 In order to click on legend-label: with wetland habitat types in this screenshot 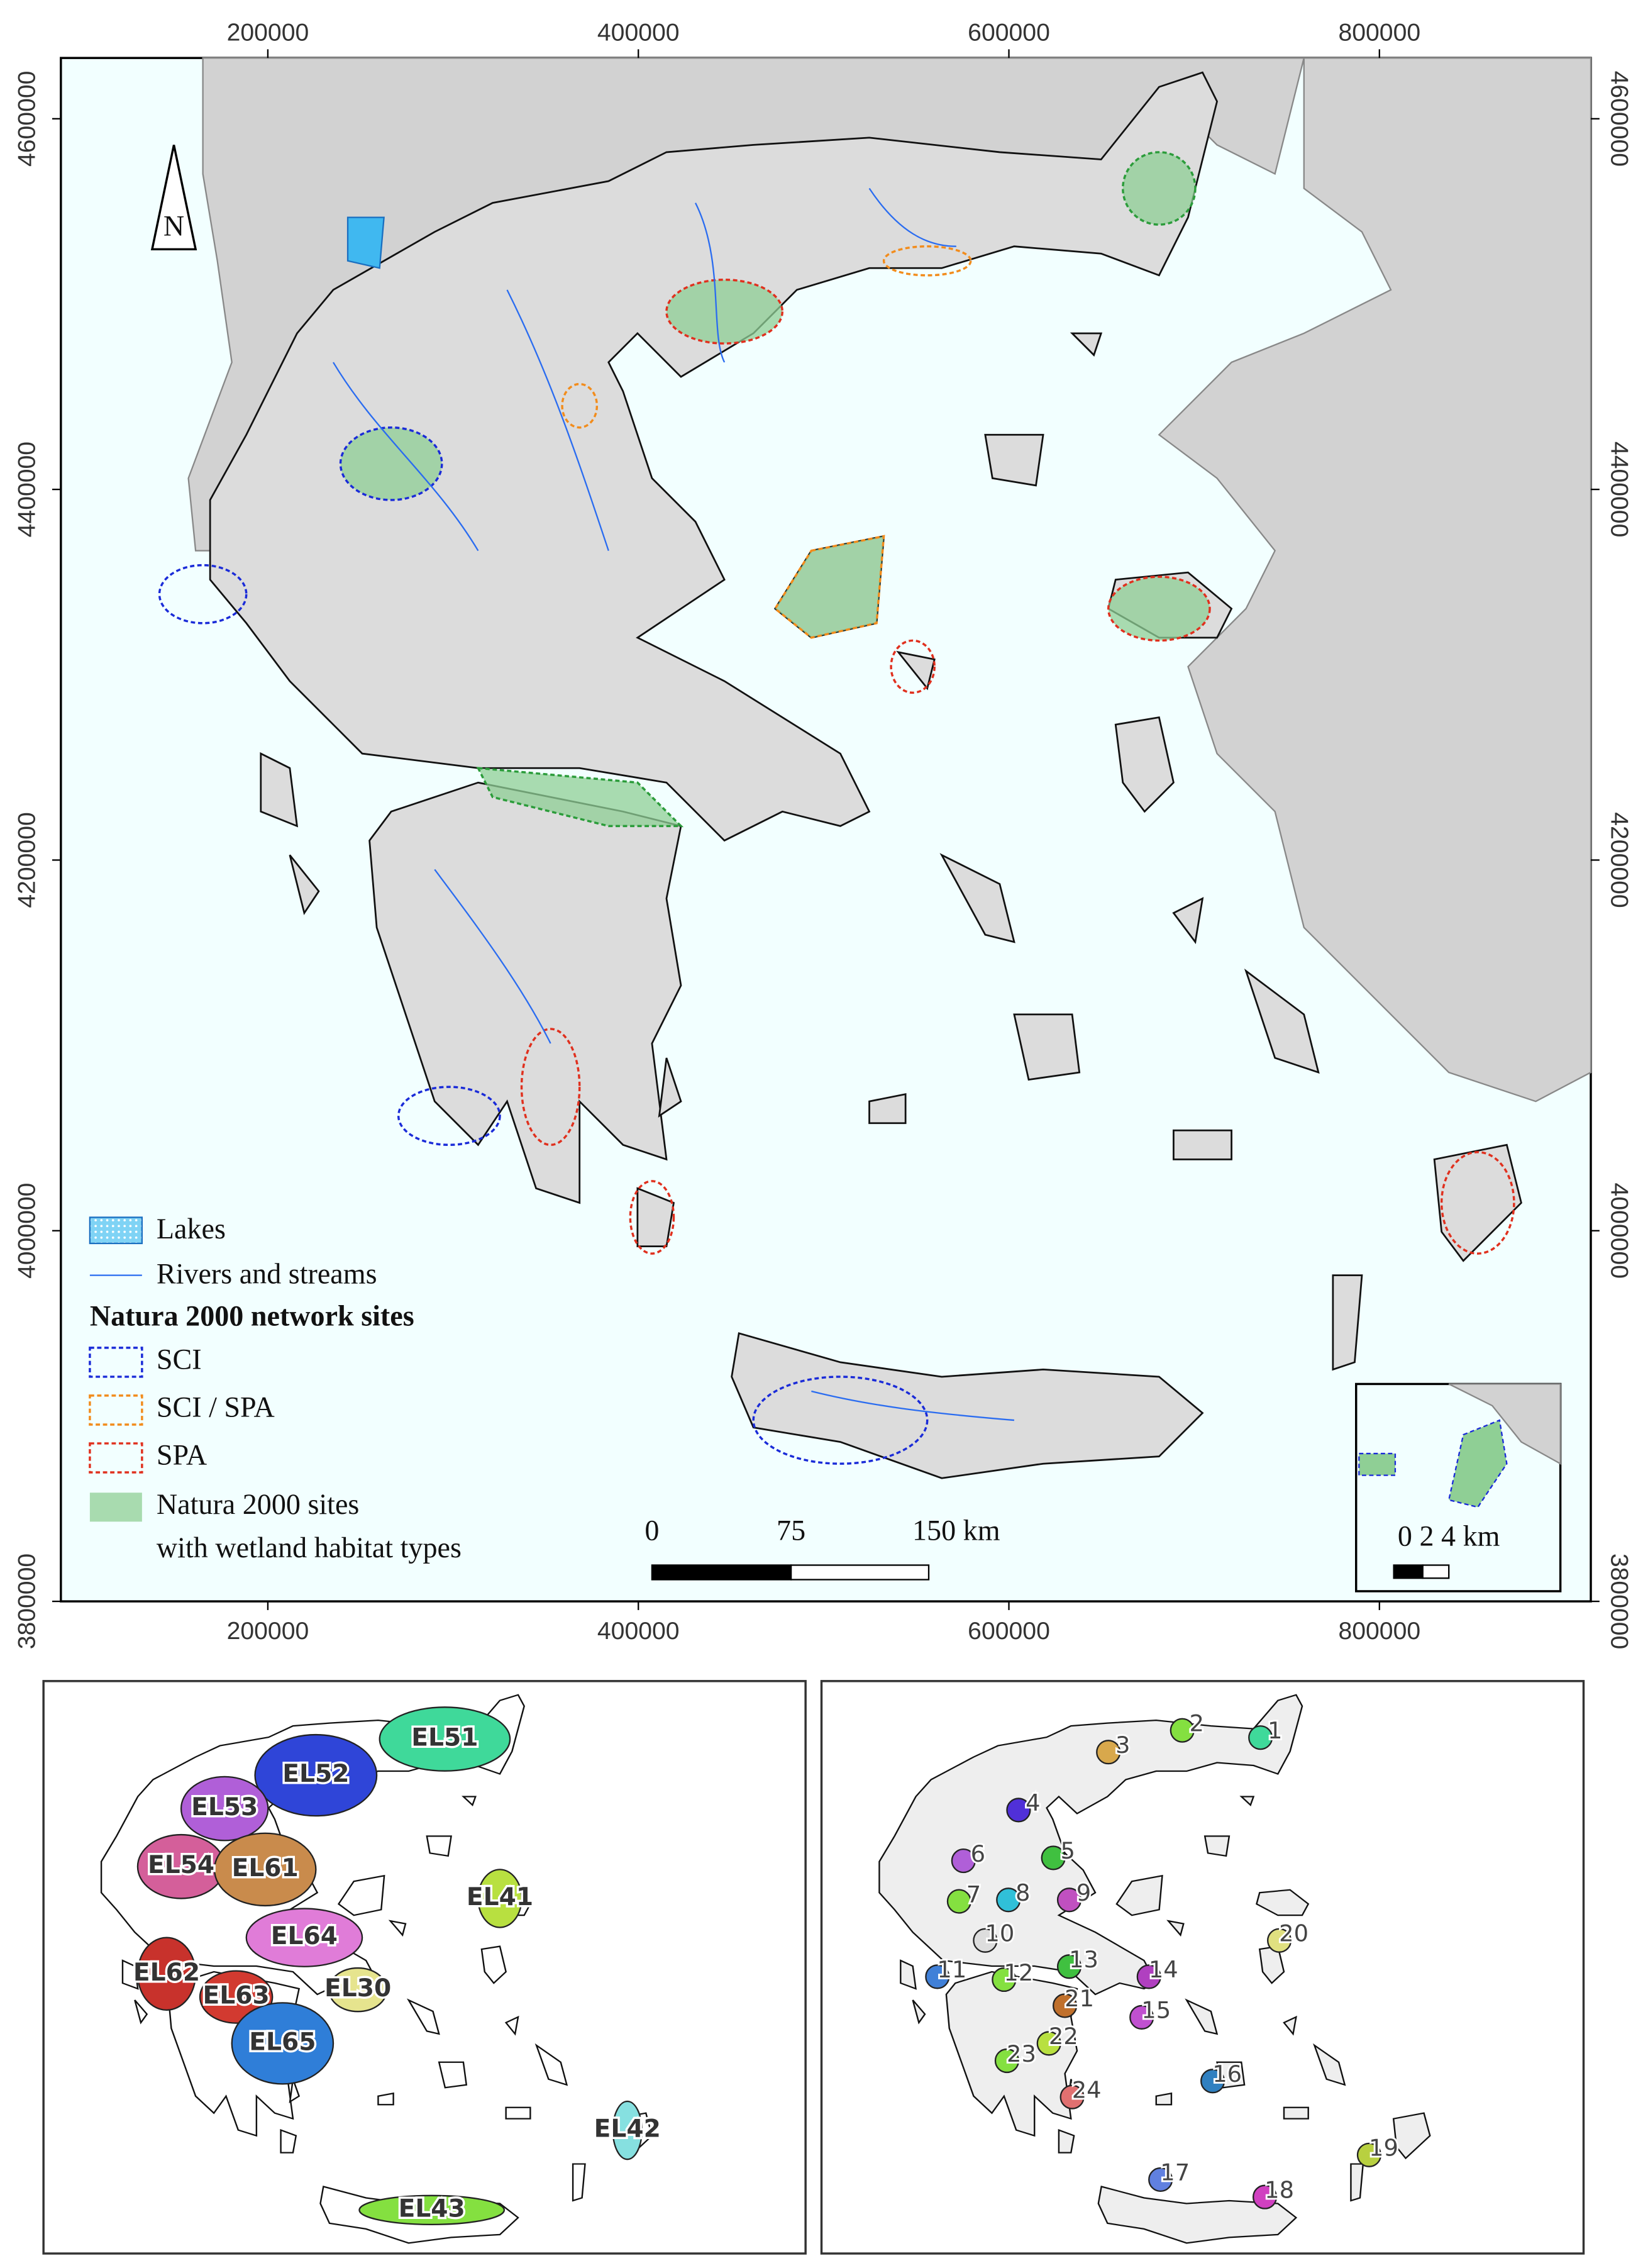, I will do `click(309, 1547)`.